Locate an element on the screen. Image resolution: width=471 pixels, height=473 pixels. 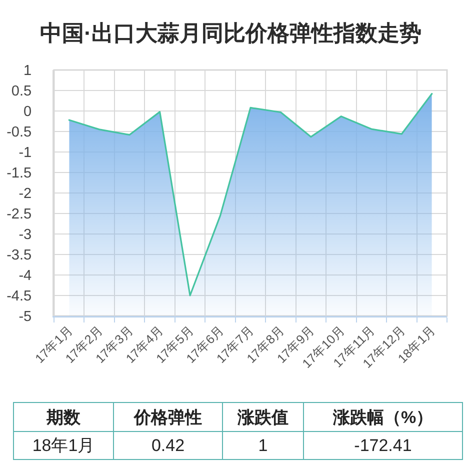
y-tick-label: -4.5 is located at coordinates (19, 296).